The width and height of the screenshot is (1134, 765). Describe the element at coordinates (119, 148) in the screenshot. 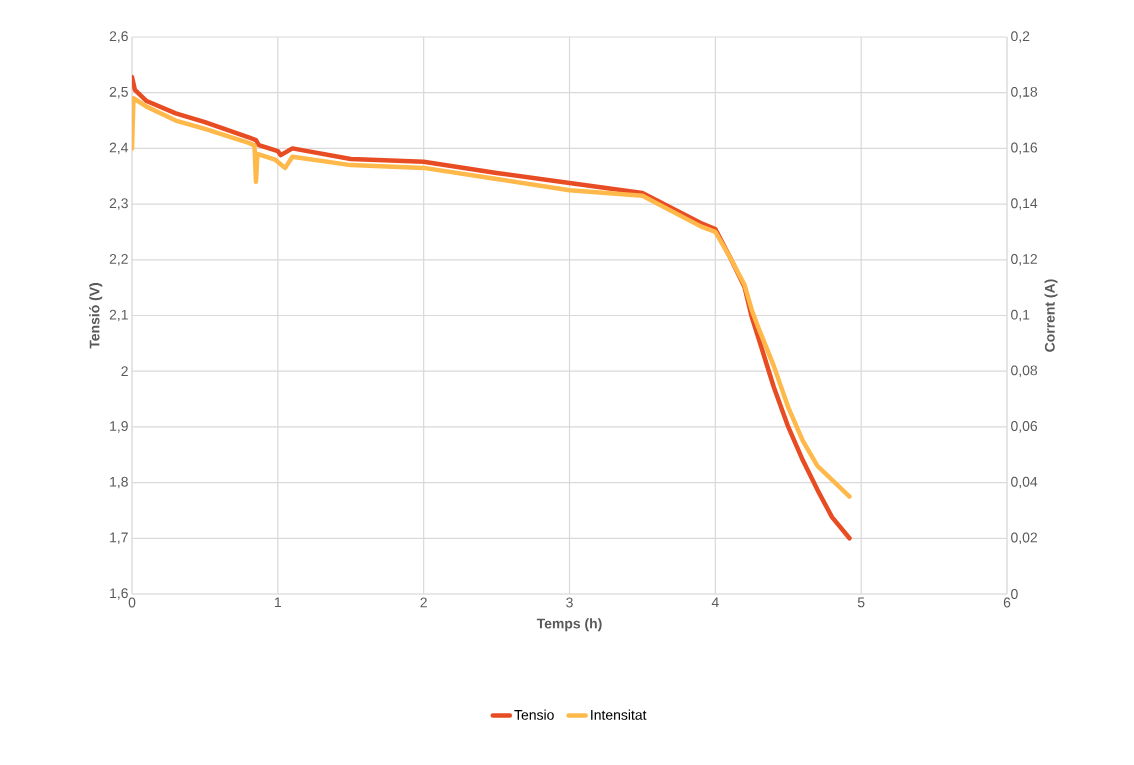

I see `y-tick-label: 2,4` at that location.